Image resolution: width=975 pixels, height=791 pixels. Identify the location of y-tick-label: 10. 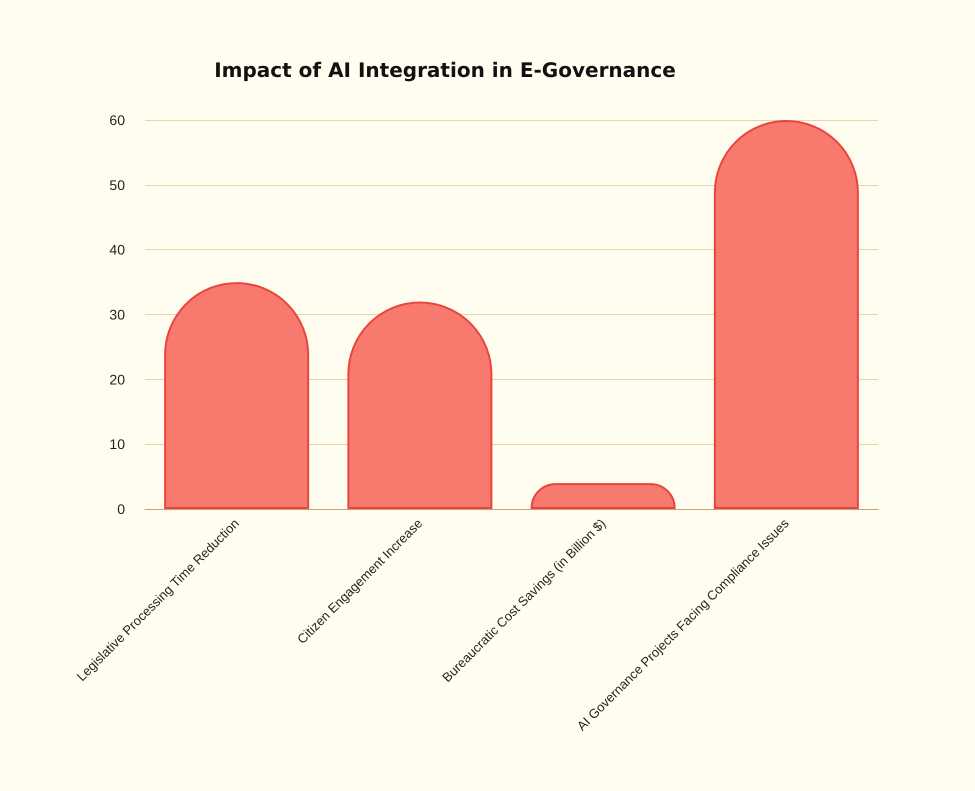
(117, 444).